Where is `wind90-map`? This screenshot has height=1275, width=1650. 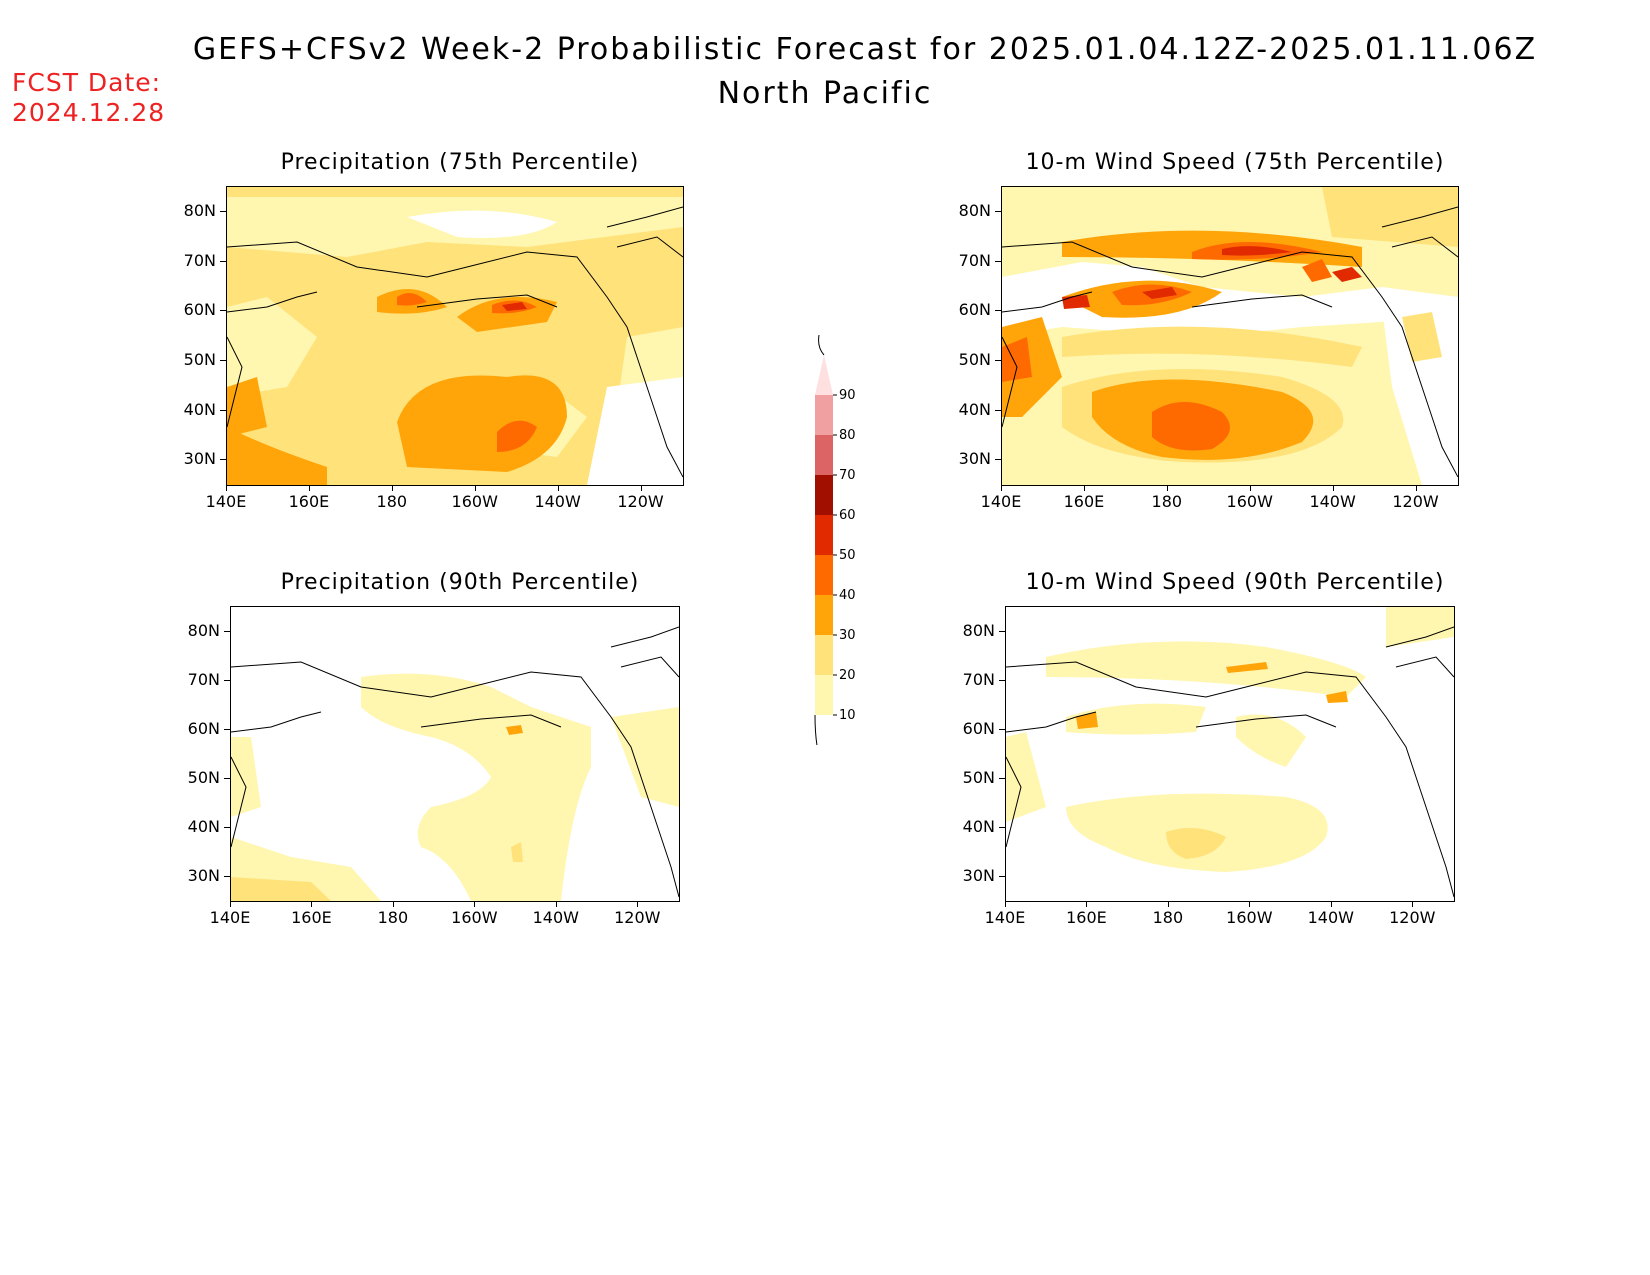 wind90-map is located at coordinates (1230, 754).